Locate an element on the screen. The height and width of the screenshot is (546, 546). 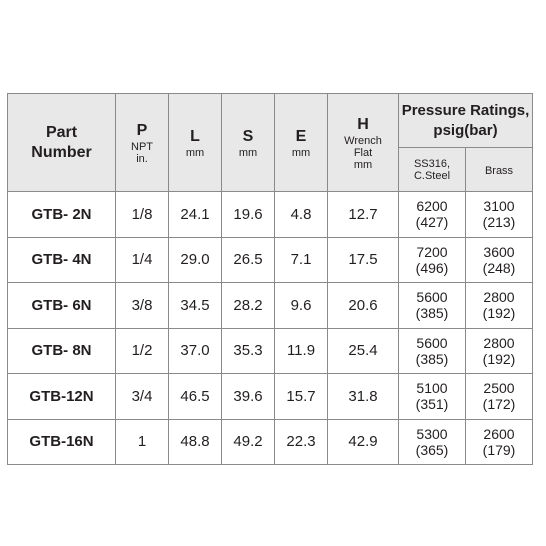
cell-s: 49.2 is located at coordinates (248, 441).